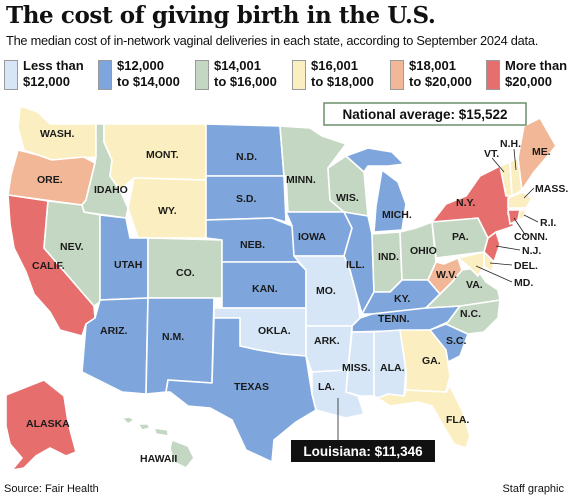 The height and width of the screenshot is (500, 570). I want to click on state-texas, so click(241, 390).